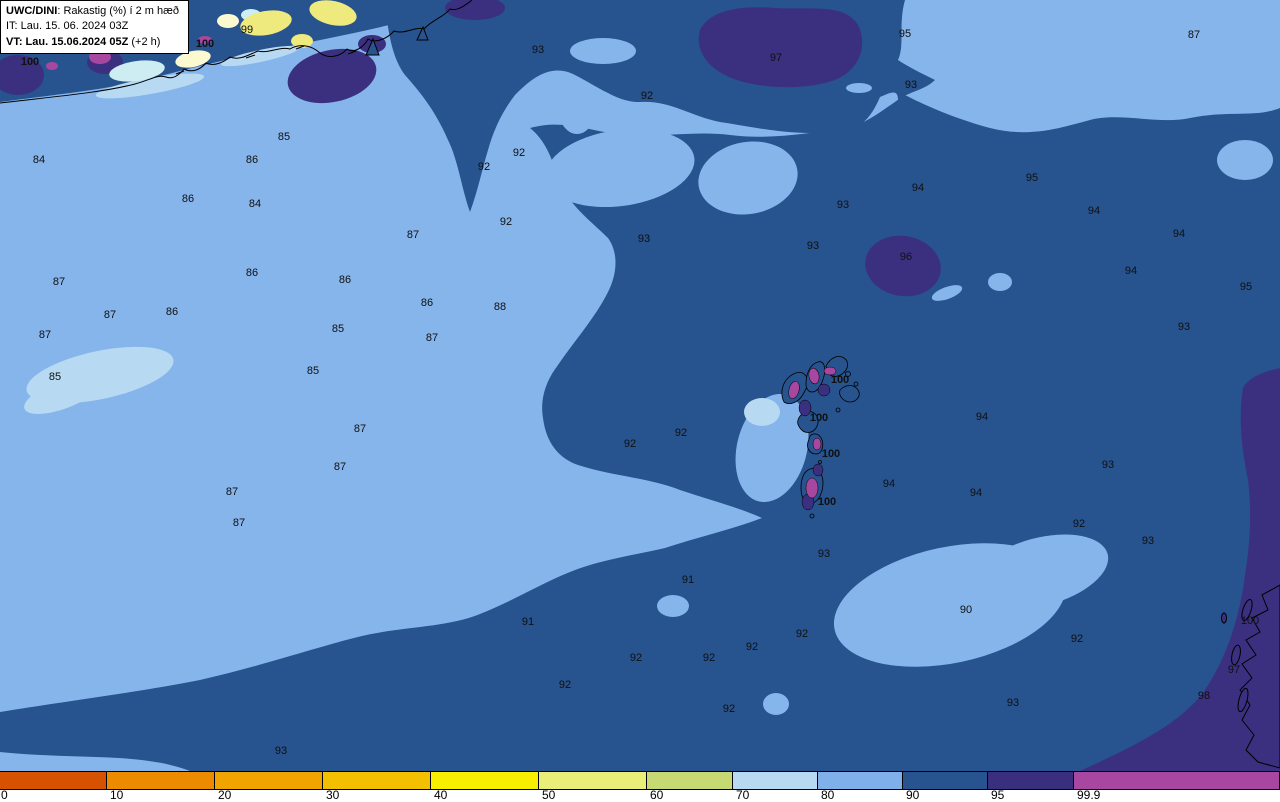  I want to click on colorbar-tick-label: 10, so click(117, 795).